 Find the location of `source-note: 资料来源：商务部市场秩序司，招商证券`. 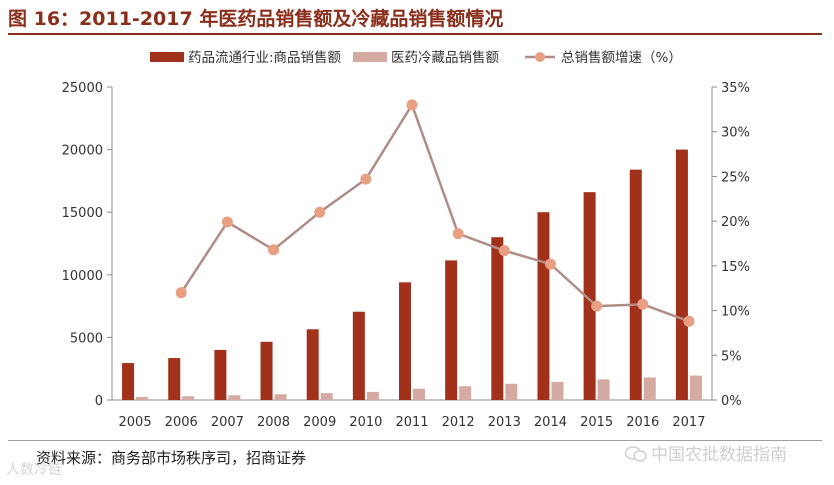

source-note: 资料来源：商务部市场秩序司，招商证券 is located at coordinates (171, 458).